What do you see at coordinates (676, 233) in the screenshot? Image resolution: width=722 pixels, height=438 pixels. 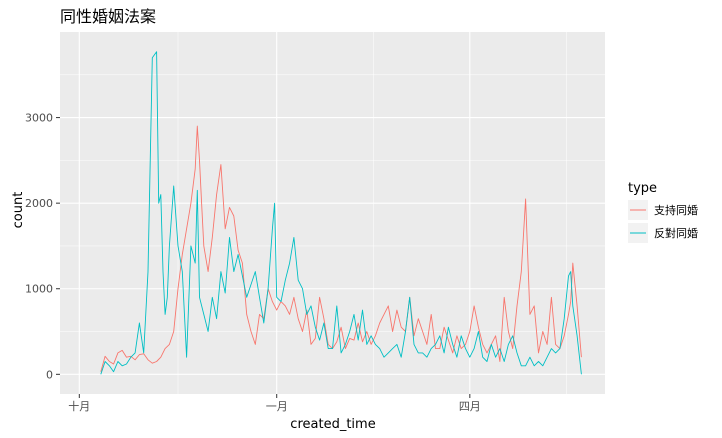 I see `legend-label: 反對同婚` at bounding box center [676, 233].